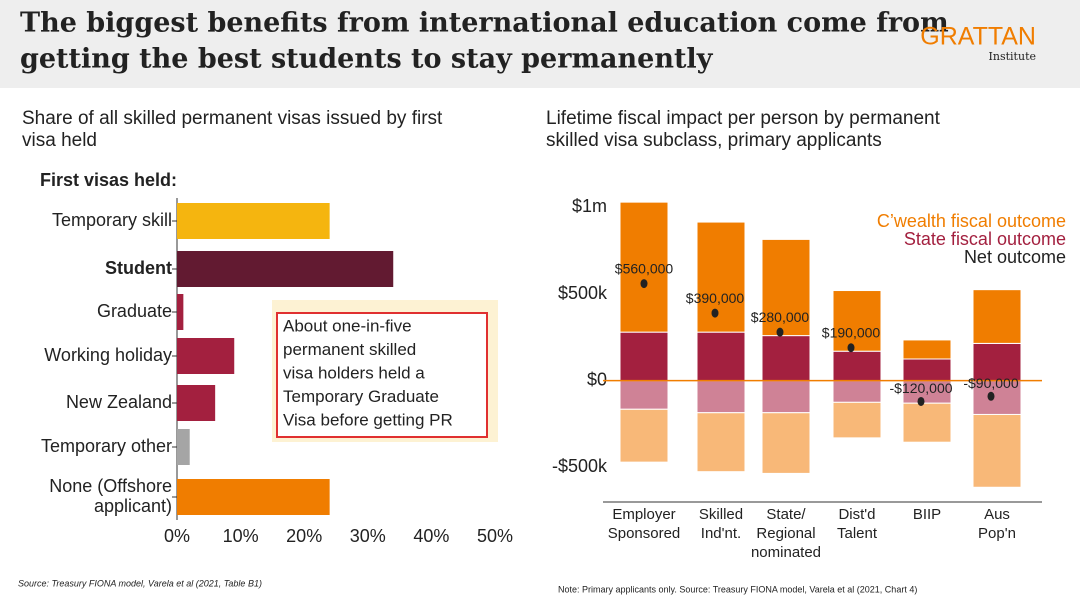  I want to click on data-label: $390,000, so click(715, 298).